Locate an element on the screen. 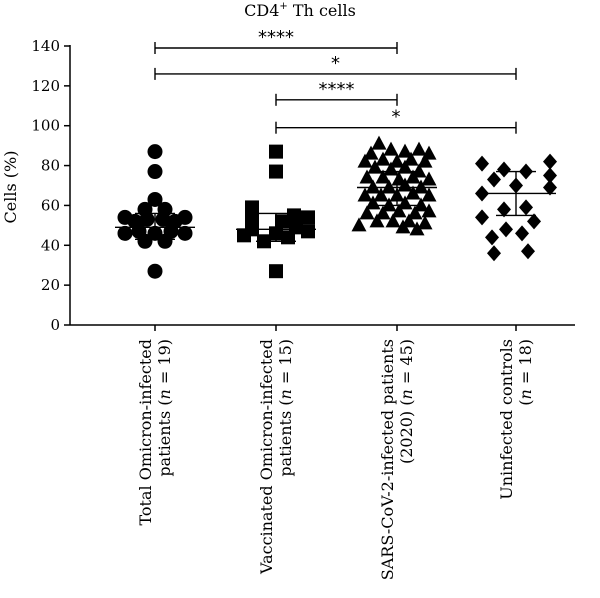 The width and height of the screenshot is (600, 598). category-label: Total Omicron-infected patients (n = 19) is located at coordinates (155, 432).